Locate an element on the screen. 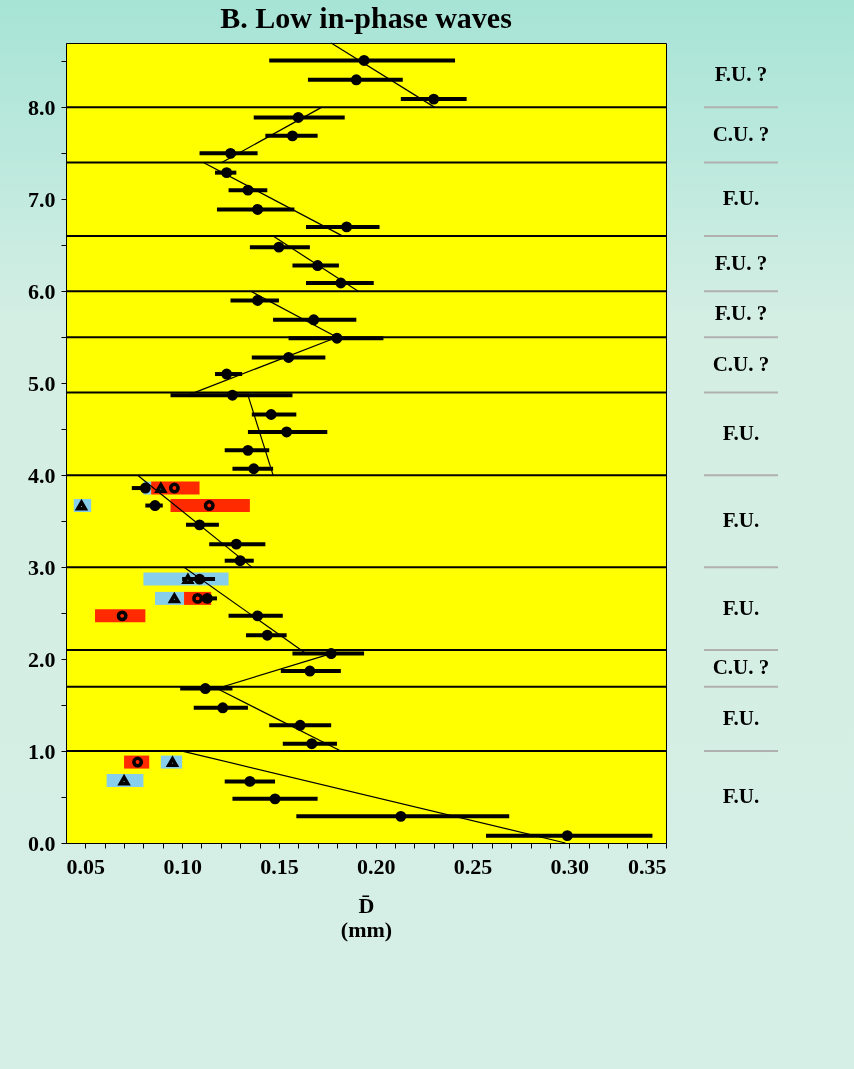 The image size is (854, 1069). y-tick-label: 0.0 is located at coordinates (42, 843).